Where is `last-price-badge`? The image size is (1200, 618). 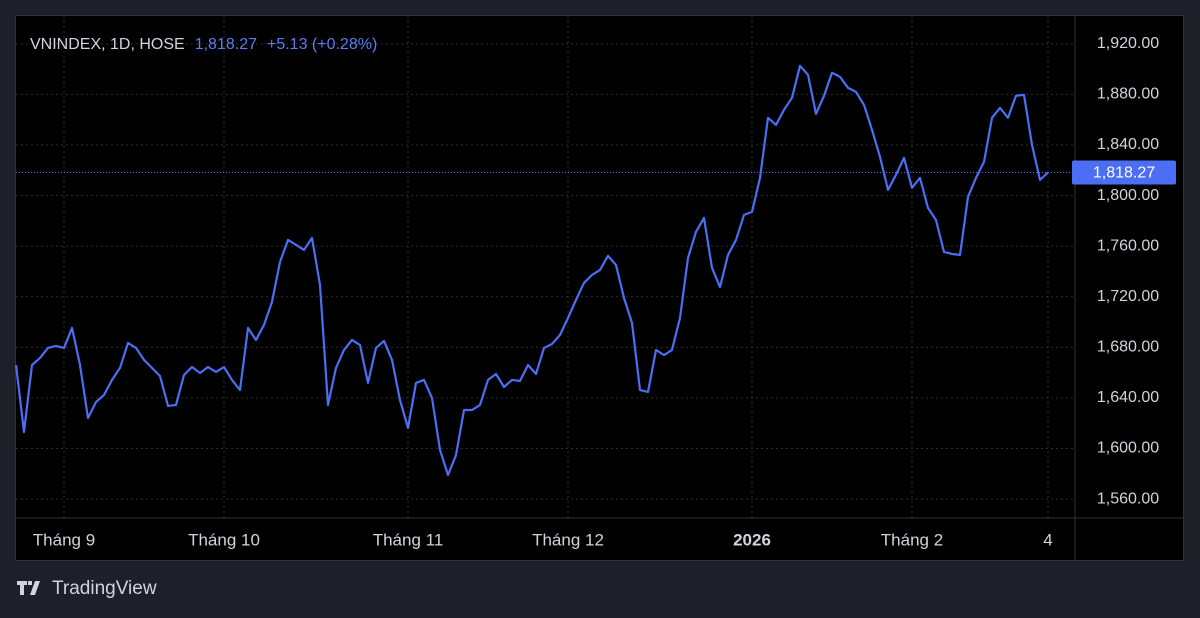
last-price-badge is located at coordinates (1124, 172).